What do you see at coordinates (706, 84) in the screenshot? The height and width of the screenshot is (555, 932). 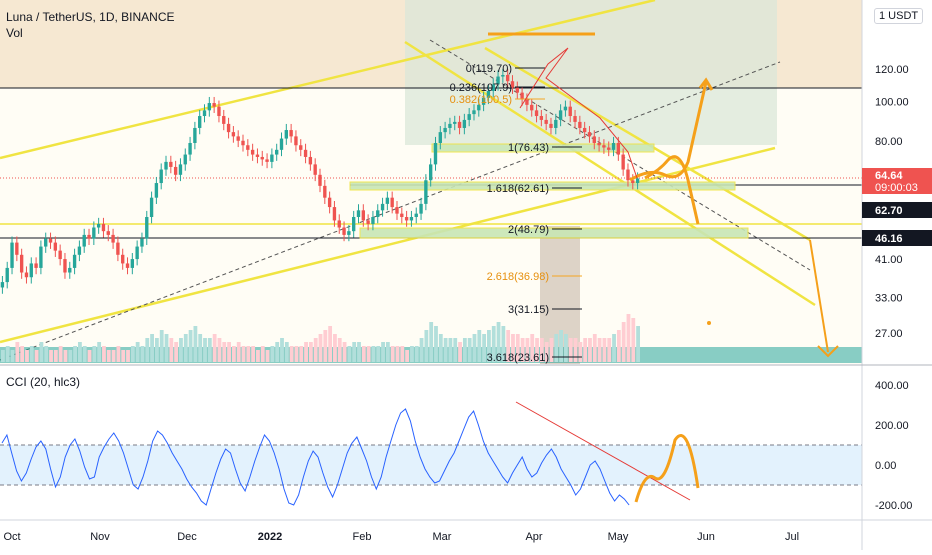 I see `bull-arrowhead` at bounding box center [706, 84].